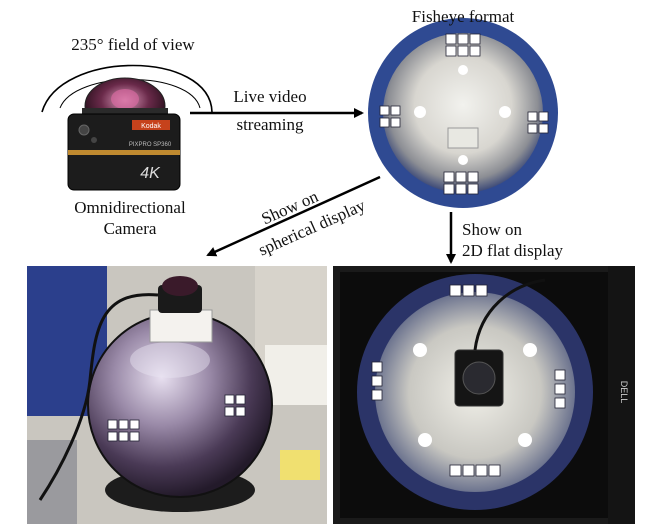  Describe the element at coordinates (624, 392) in the screenshot. I see `monitor-brand-text: DELL` at that location.